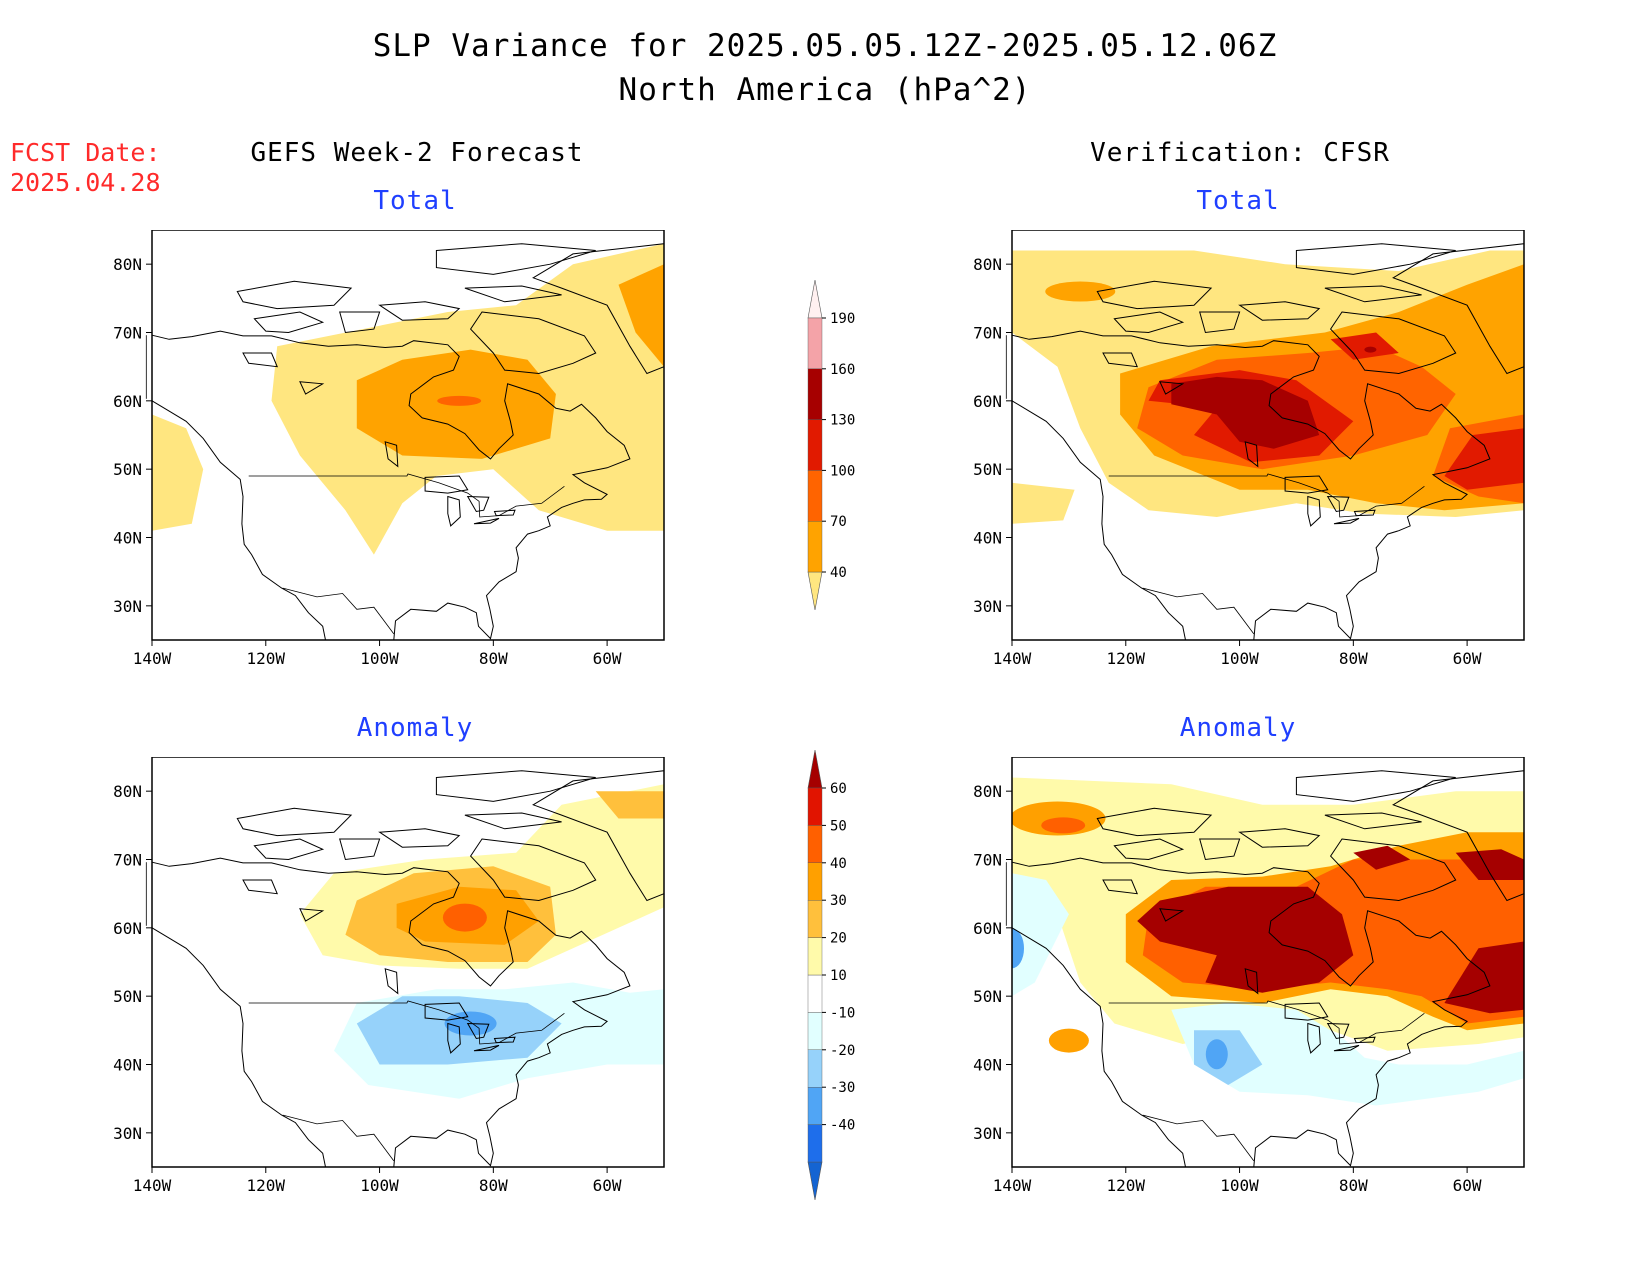  I want to click on anomaly-30-pacific, so click(1068, 1040).